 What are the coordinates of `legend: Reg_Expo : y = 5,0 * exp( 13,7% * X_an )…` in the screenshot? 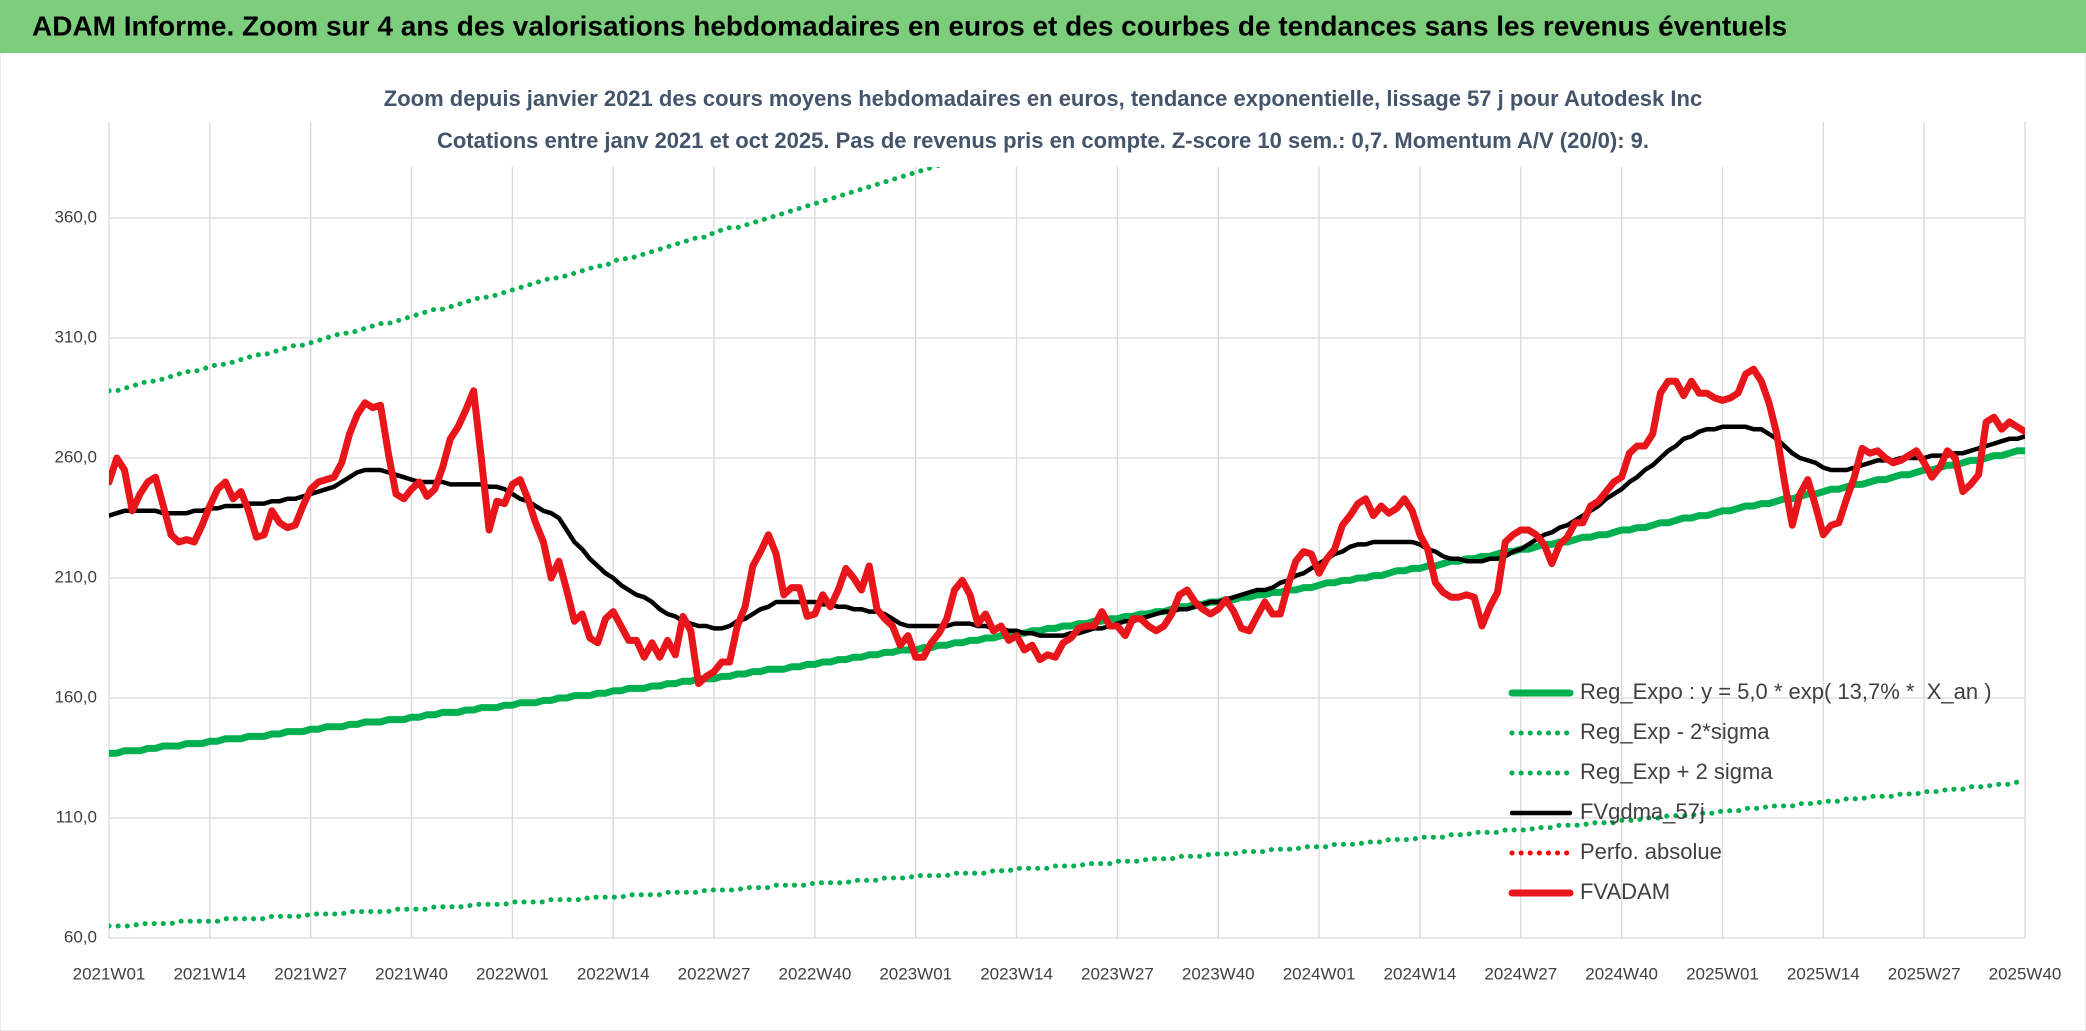 It's located at (1750, 791).